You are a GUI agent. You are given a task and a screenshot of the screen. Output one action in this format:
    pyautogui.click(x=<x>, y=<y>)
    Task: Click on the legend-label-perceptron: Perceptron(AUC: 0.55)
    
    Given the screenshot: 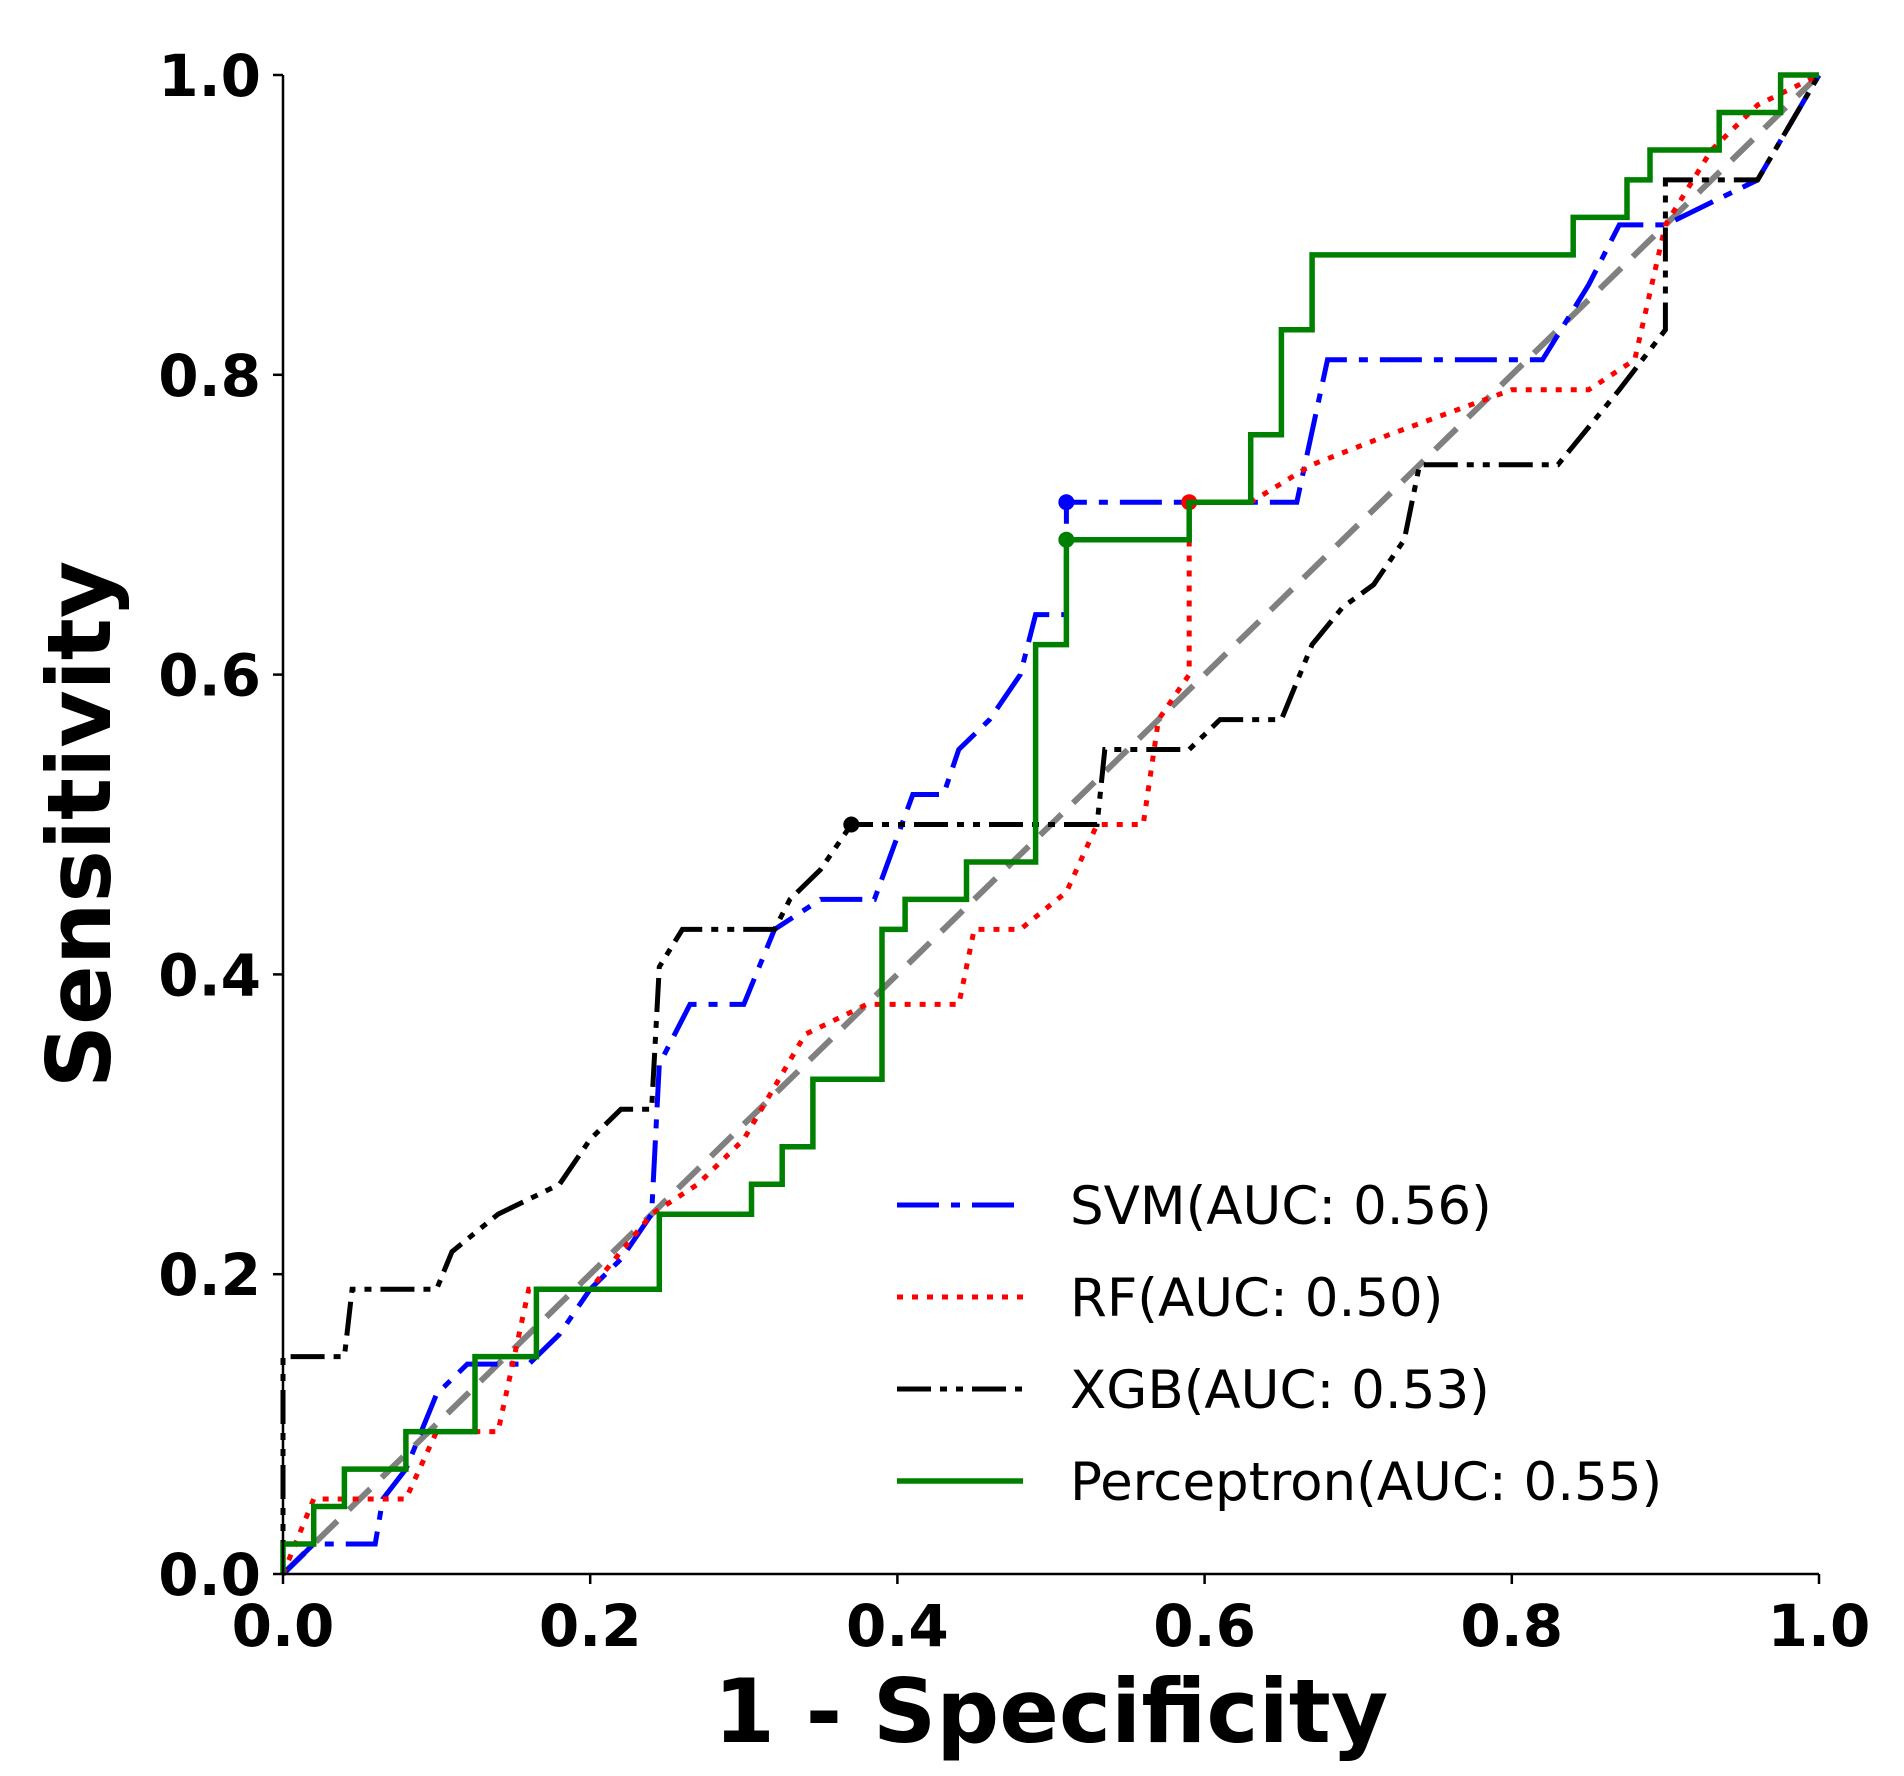 What is the action you would take?
    pyautogui.click(x=1366, y=1482)
    